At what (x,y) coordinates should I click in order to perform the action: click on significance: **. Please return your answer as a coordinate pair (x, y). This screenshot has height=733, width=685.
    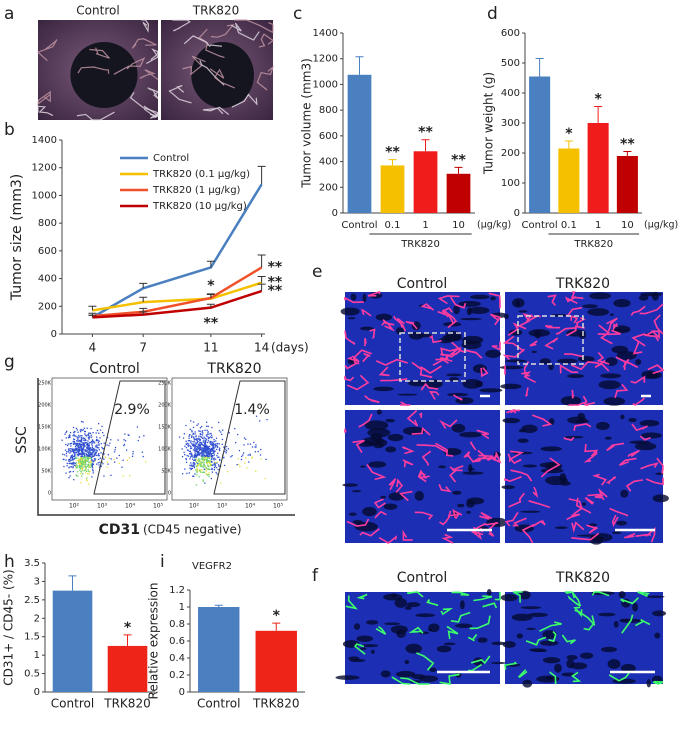
    Looking at the image, I should click on (275, 291).